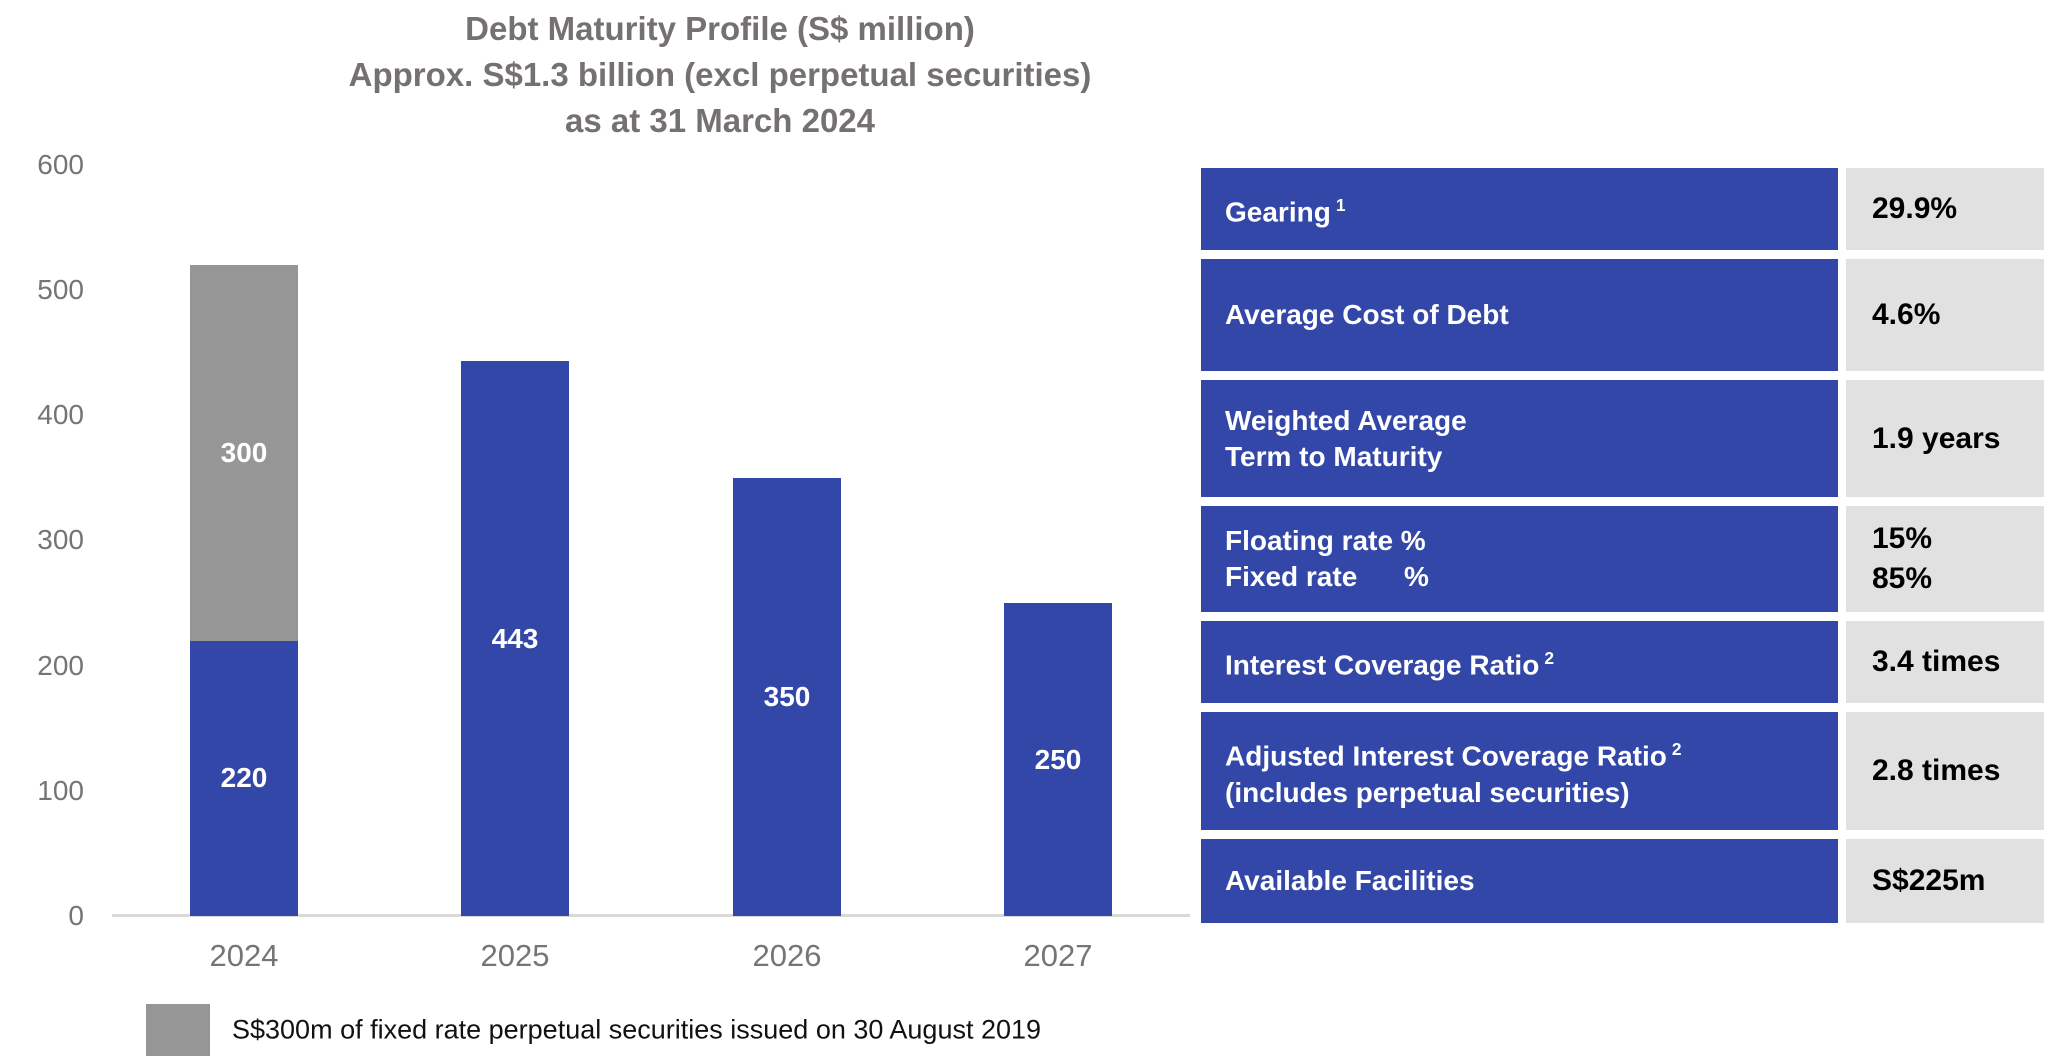 The width and height of the screenshot is (2048, 1062). What do you see at coordinates (515, 955) in the screenshot?
I see `x-axis-tick-label: 2025` at bounding box center [515, 955].